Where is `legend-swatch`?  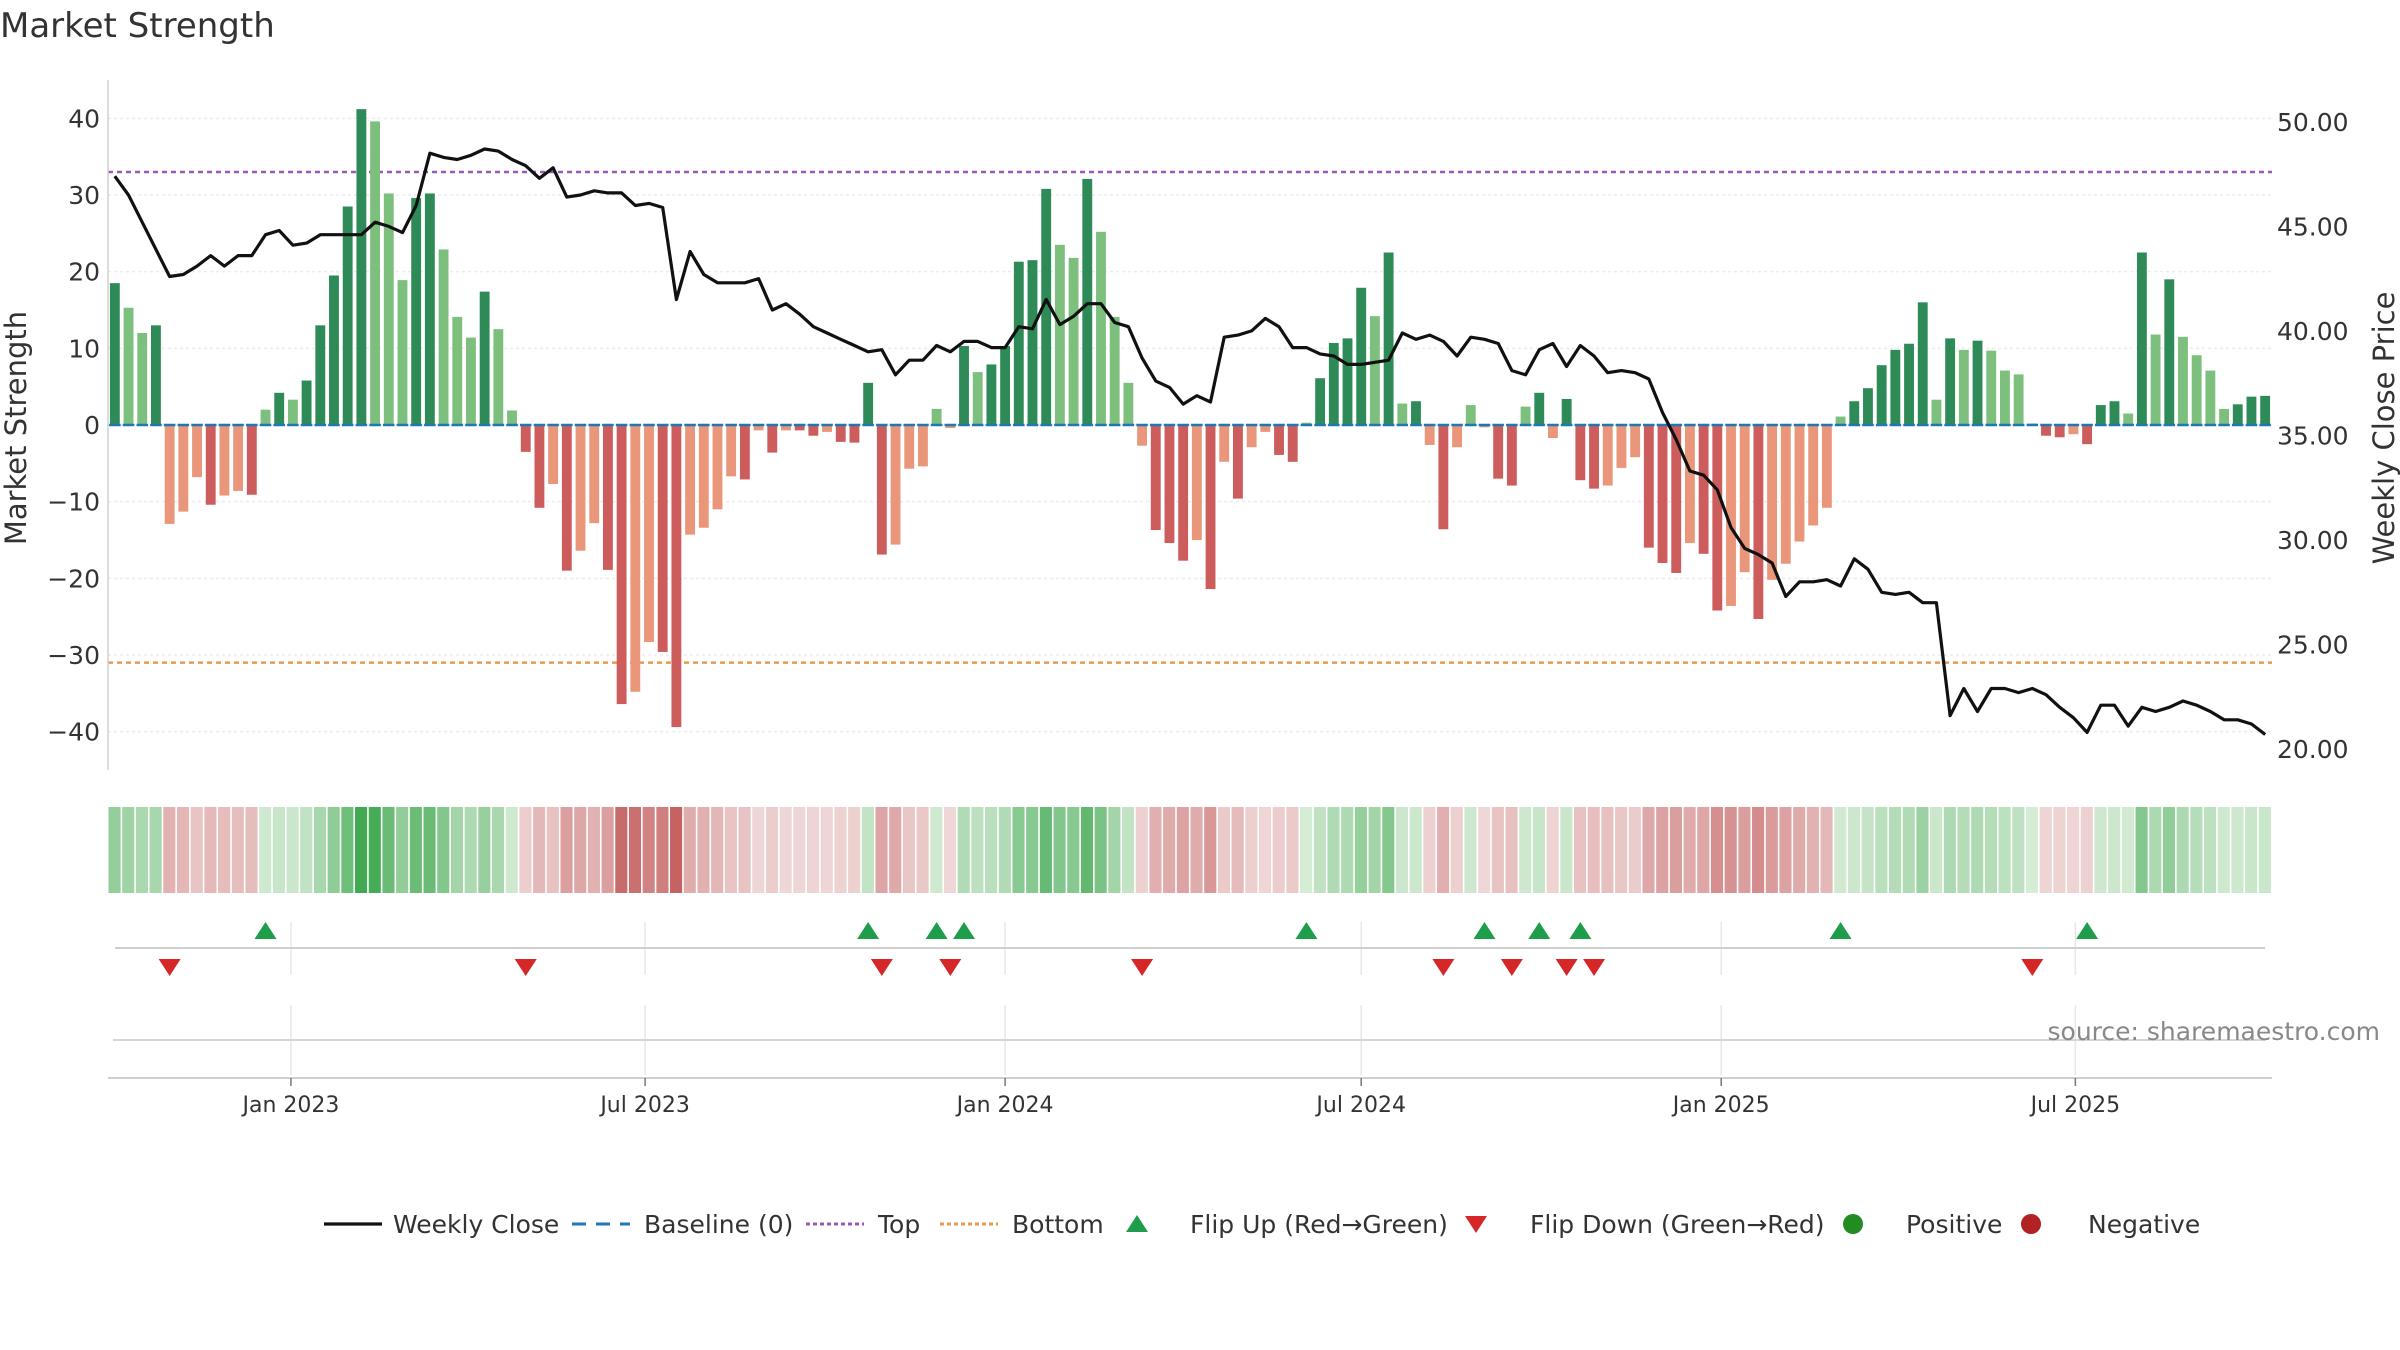 legend-swatch is located at coordinates (1137, 1223).